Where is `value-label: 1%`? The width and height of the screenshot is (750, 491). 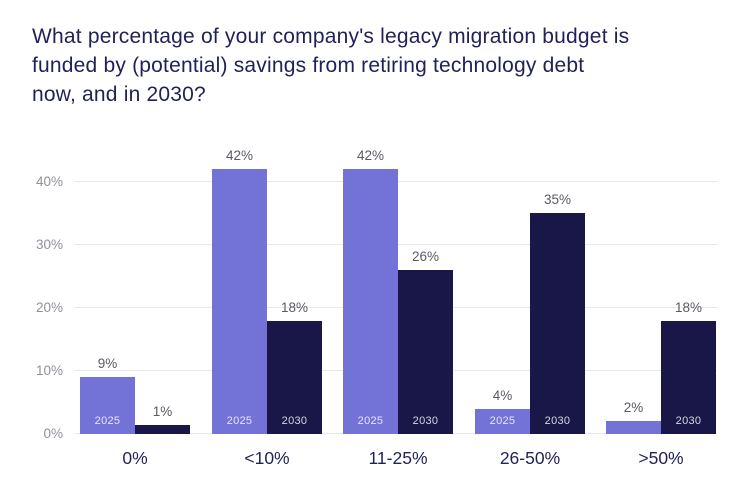
value-label: 1% is located at coordinates (162, 411).